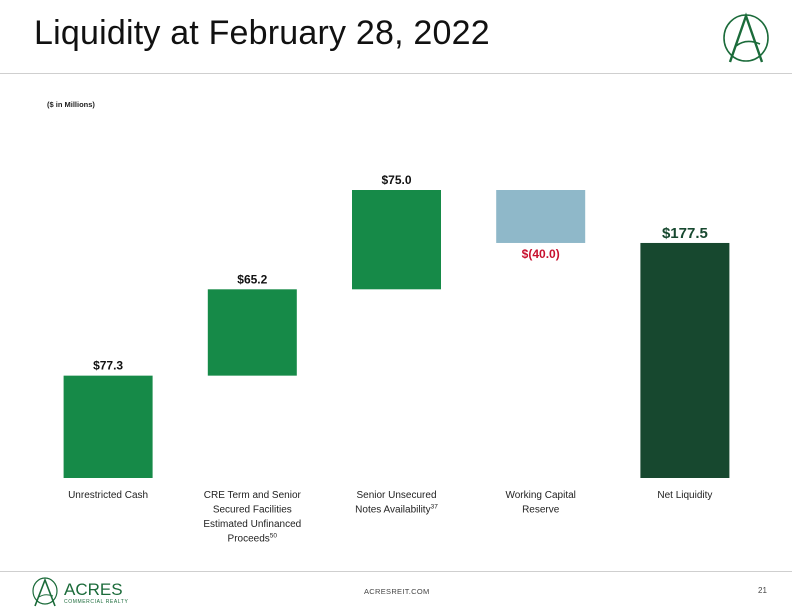  What do you see at coordinates (71, 104) in the screenshot?
I see `units-note: ($ in Millions)` at bounding box center [71, 104].